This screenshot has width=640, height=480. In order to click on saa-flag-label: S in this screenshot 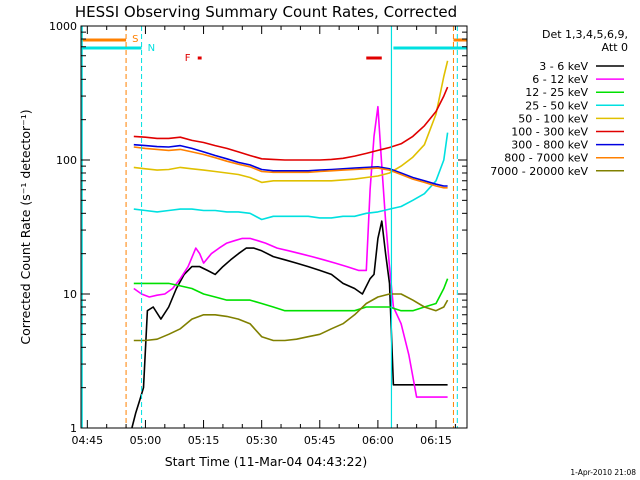, I will do `click(135, 39)`.